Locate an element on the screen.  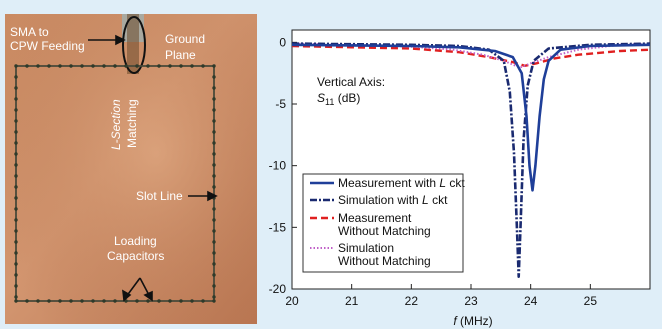
x-tick-label: 23 is located at coordinates (471, 301).